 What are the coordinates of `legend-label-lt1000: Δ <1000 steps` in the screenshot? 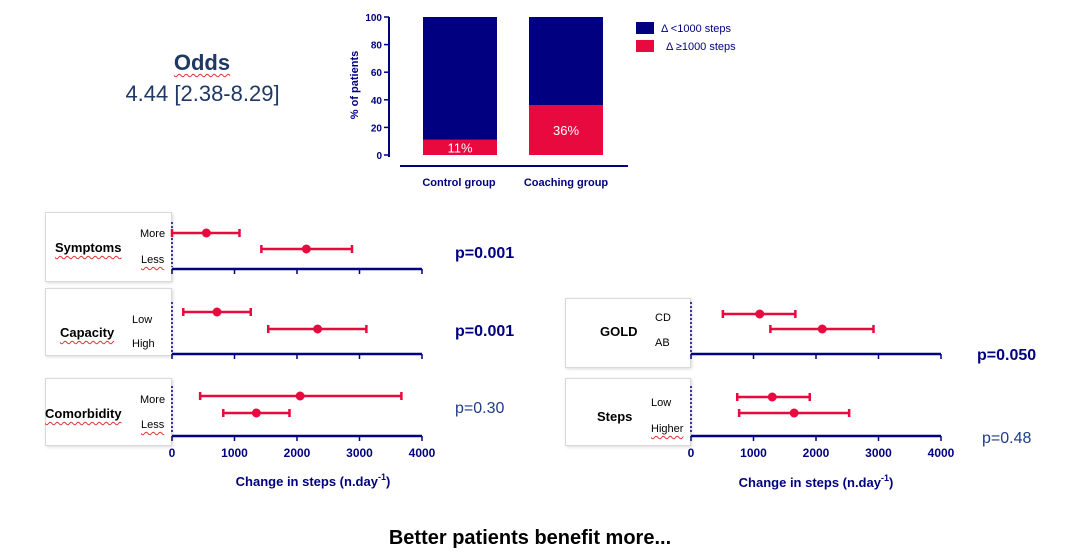 It's located at (696, 29).